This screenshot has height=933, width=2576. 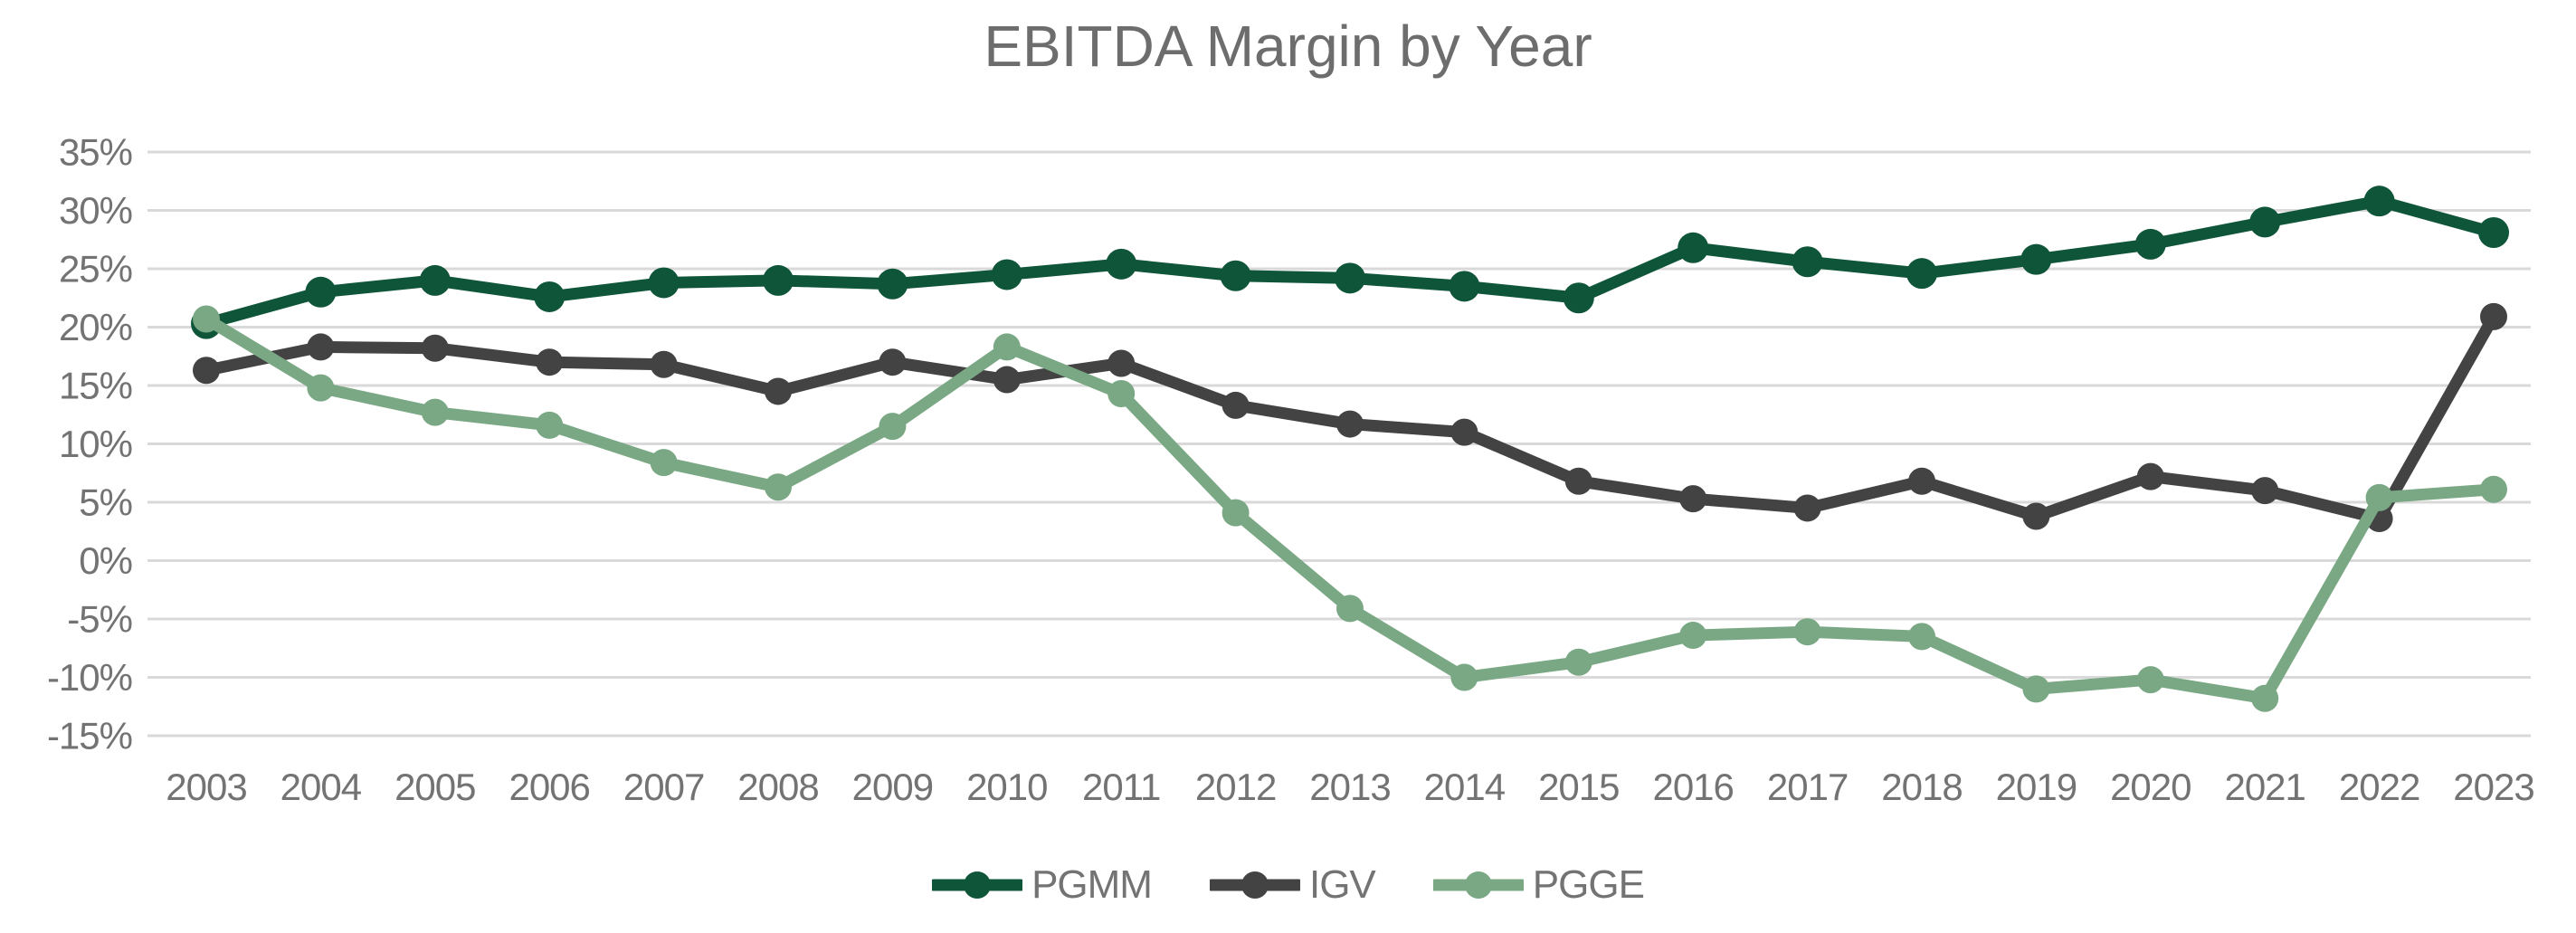 I want to click on data-point-pgmm-2011, so click(x=1122, y=264).